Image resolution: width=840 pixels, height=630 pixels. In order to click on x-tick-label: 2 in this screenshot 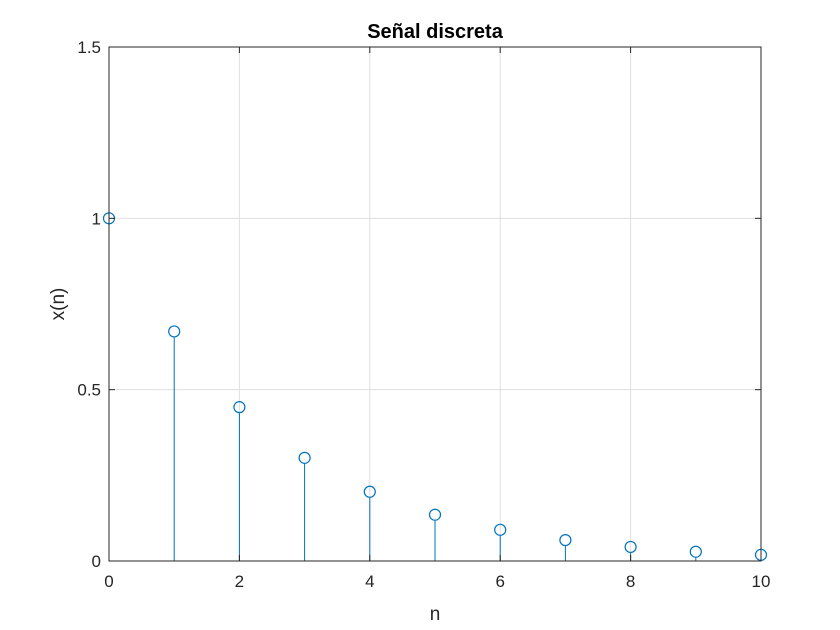, I will do `click(239, 581)`.